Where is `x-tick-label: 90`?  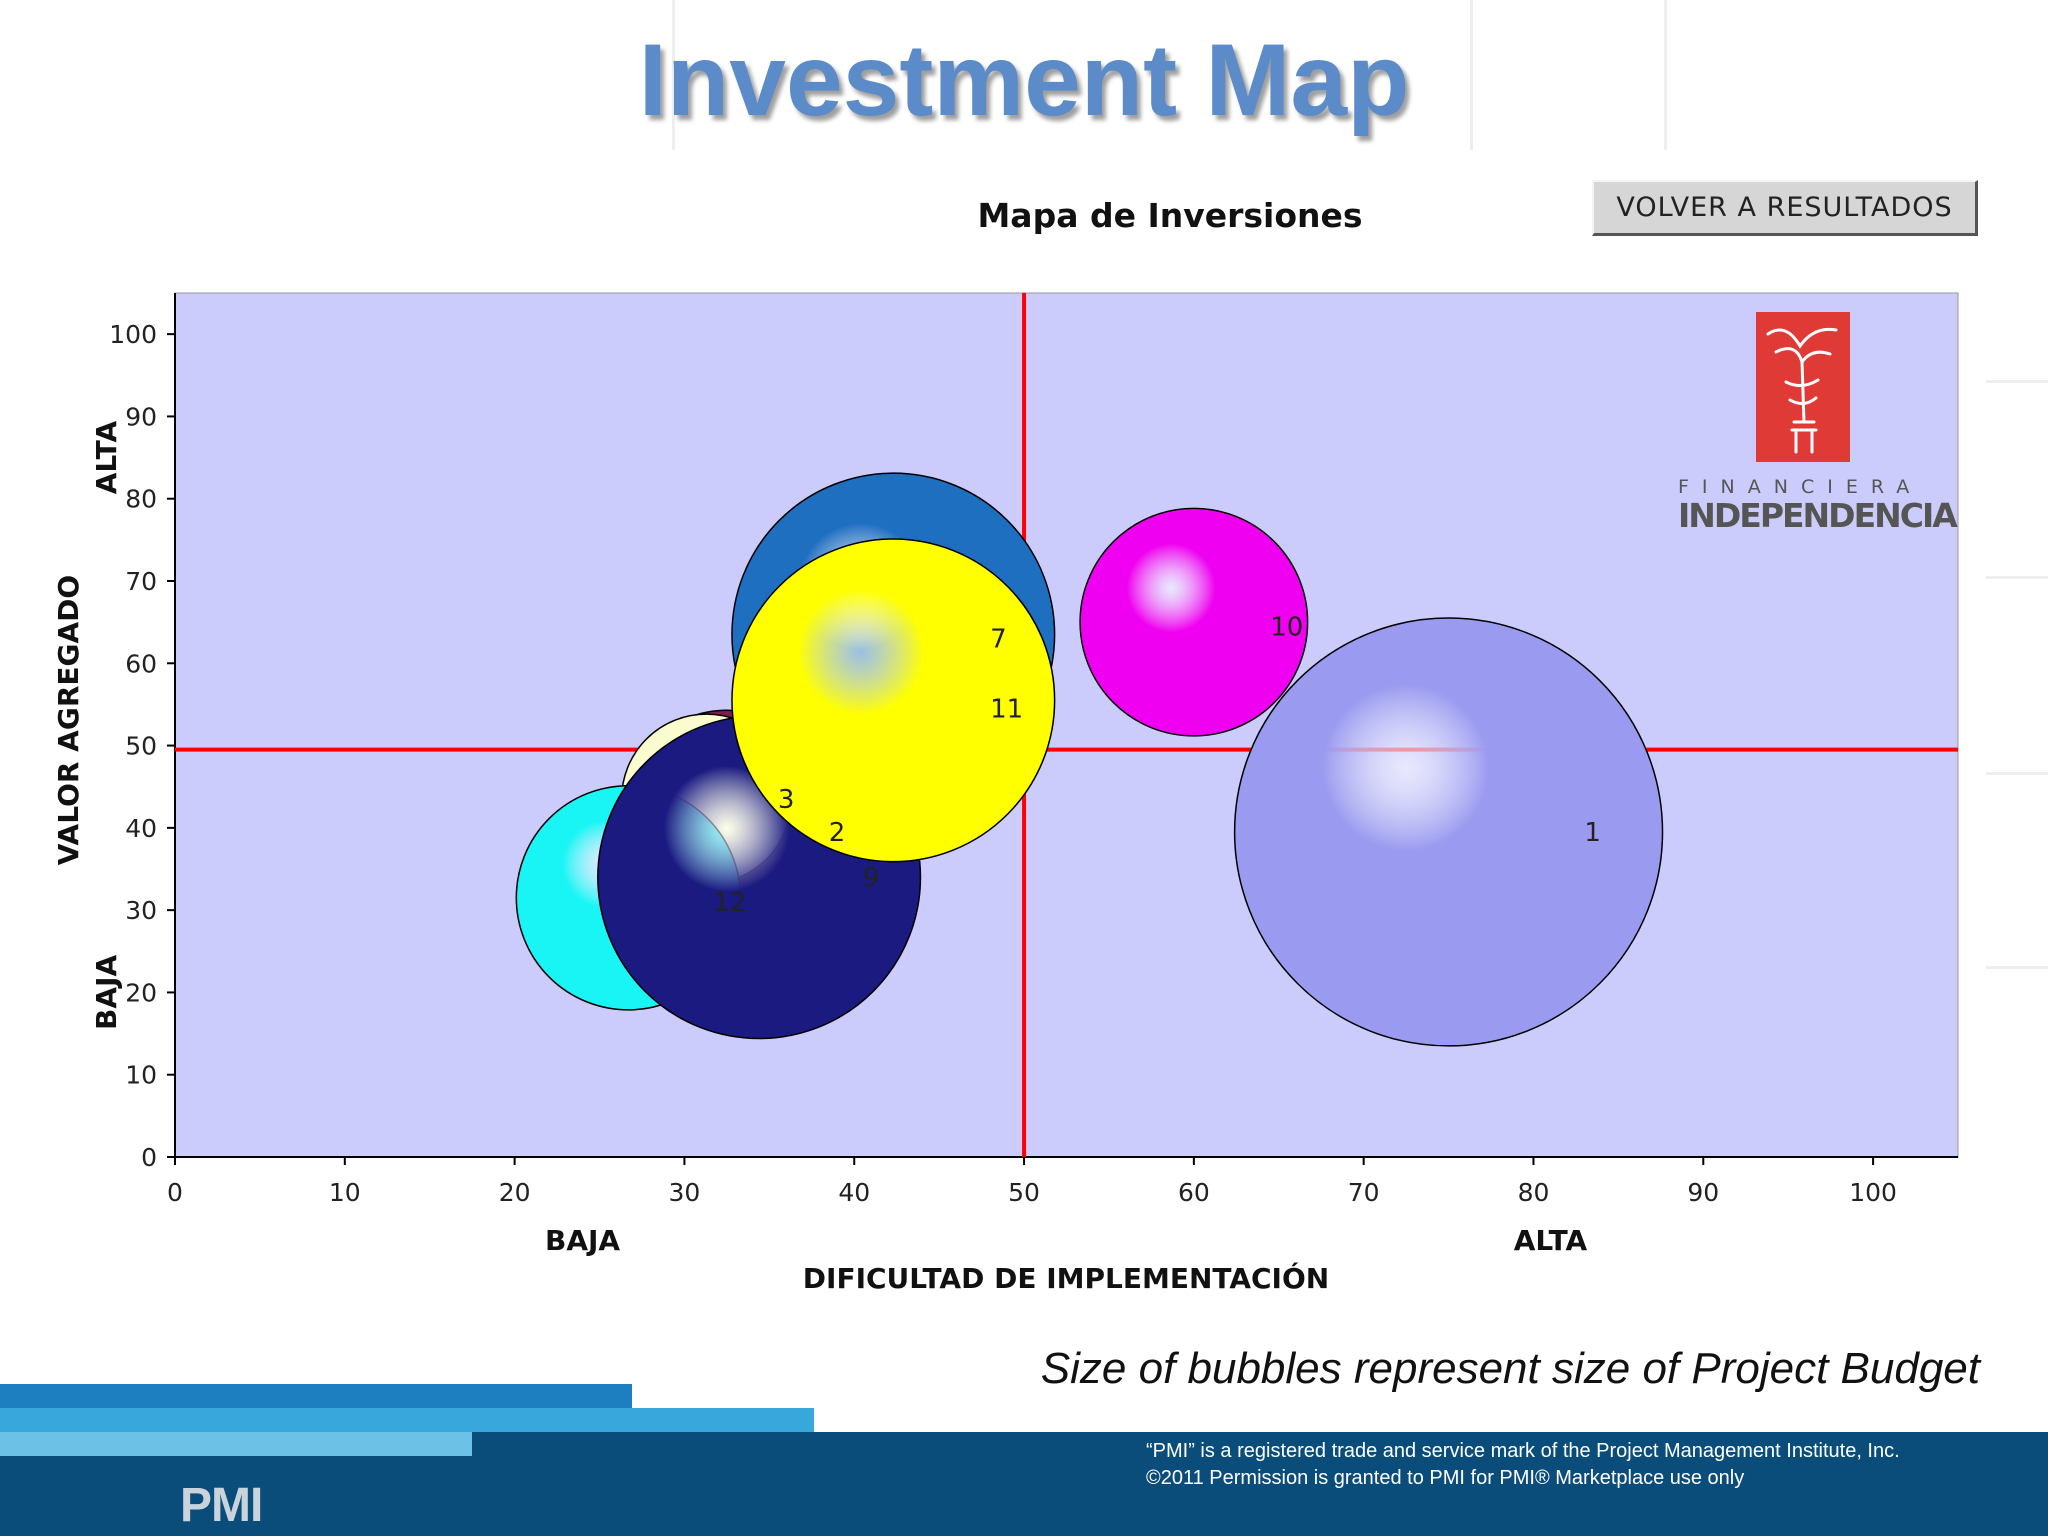 x-tick-label: 90 is located at coordinates (1703, 1192).